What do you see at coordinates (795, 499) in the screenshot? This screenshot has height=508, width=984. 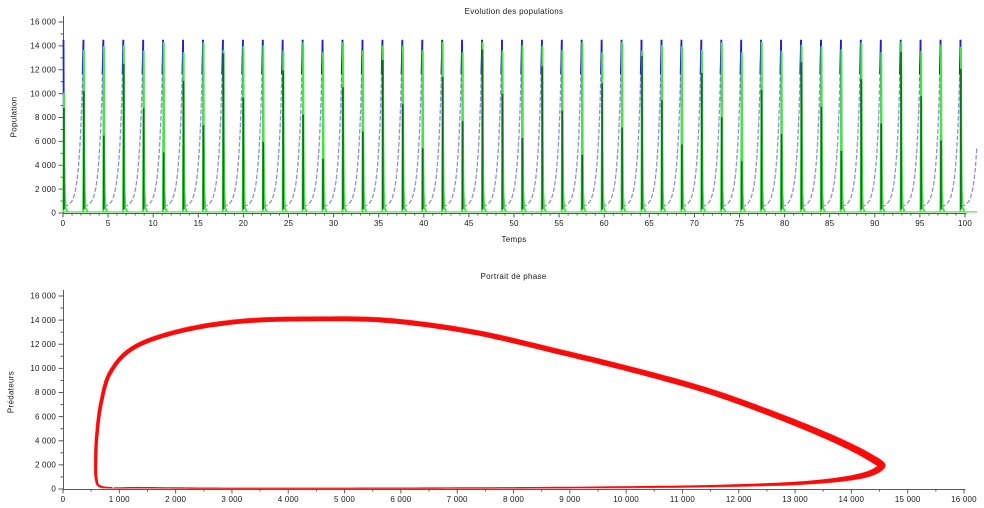 I see `svg-text: 13 000` at bounding box center [795, 499].